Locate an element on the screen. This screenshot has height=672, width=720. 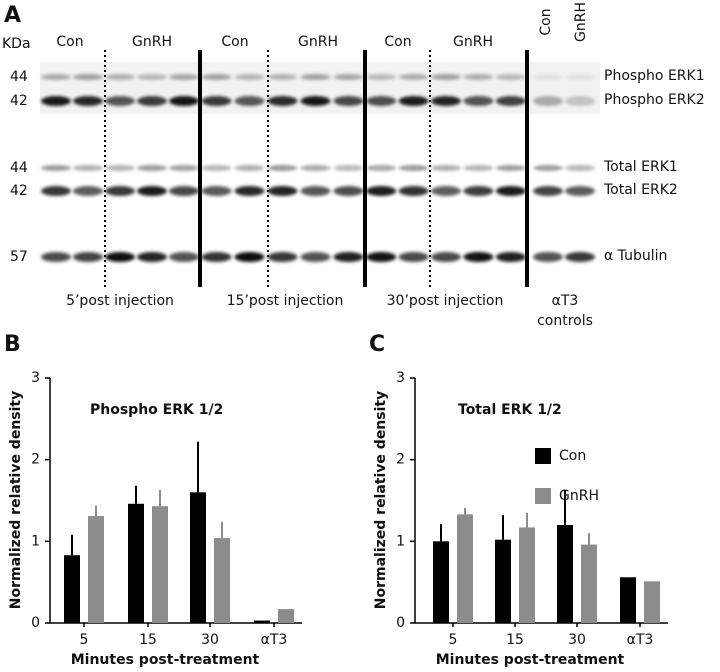
legend-label: Con is located at coordinates (572, 456).